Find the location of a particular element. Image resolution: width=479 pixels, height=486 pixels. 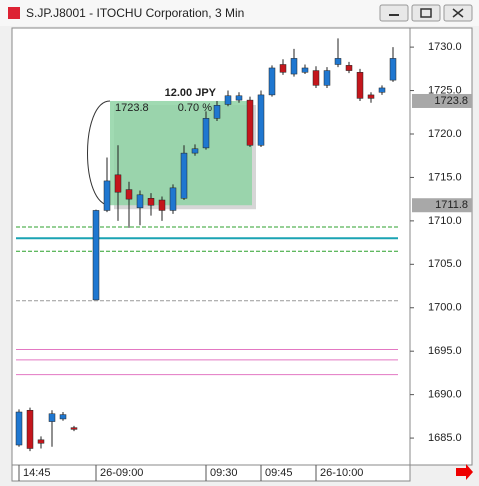

measure-bracket is located at coordinates (99, 153).